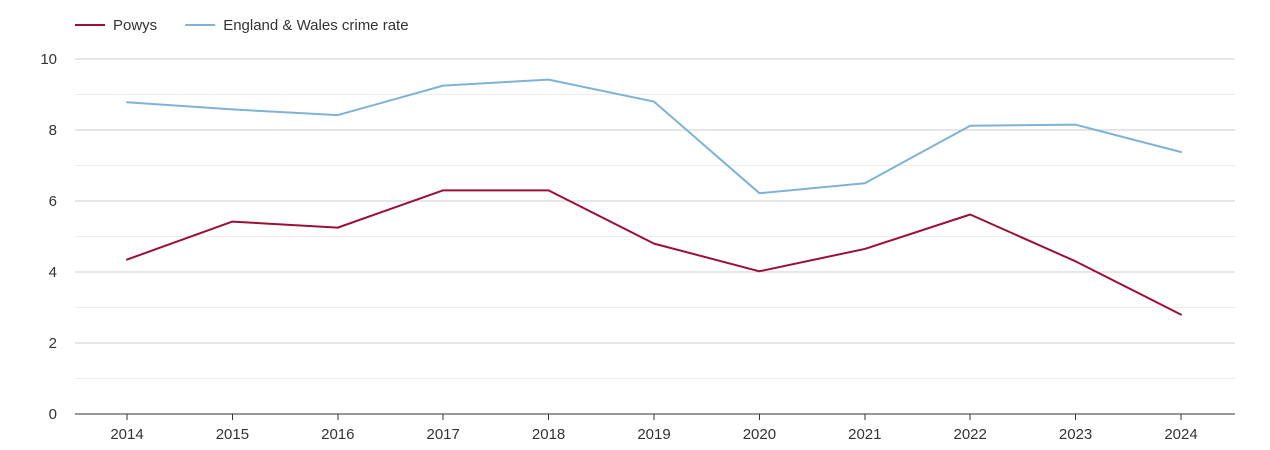  What do you see at coordinates (548, 434) in the screenshot?
I see `x-tick-label: 2018` at bounding box center [548, 434].